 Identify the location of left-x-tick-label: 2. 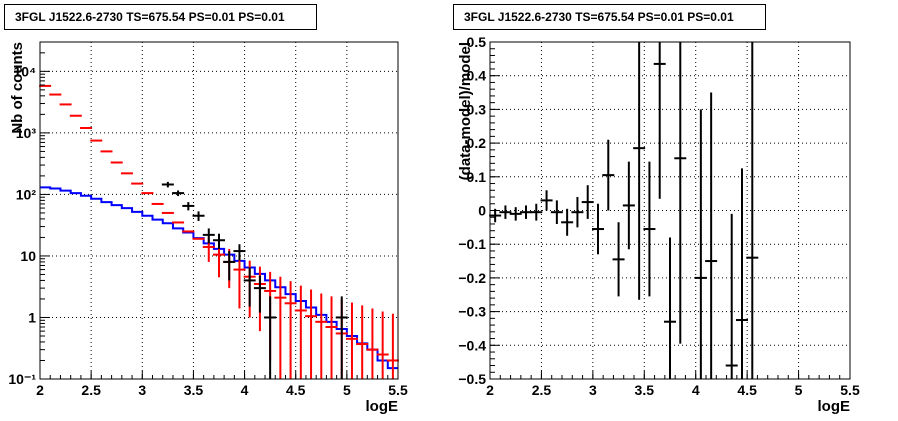
(40, 390).